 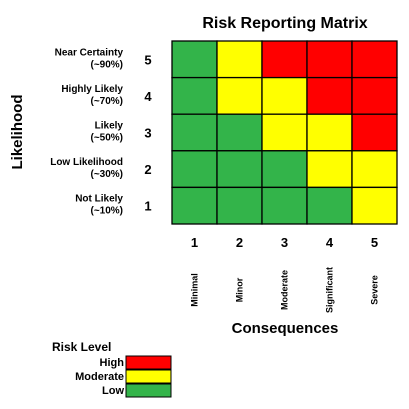 I want to click on consequence-tick: 3, so click(x=284, y=242).